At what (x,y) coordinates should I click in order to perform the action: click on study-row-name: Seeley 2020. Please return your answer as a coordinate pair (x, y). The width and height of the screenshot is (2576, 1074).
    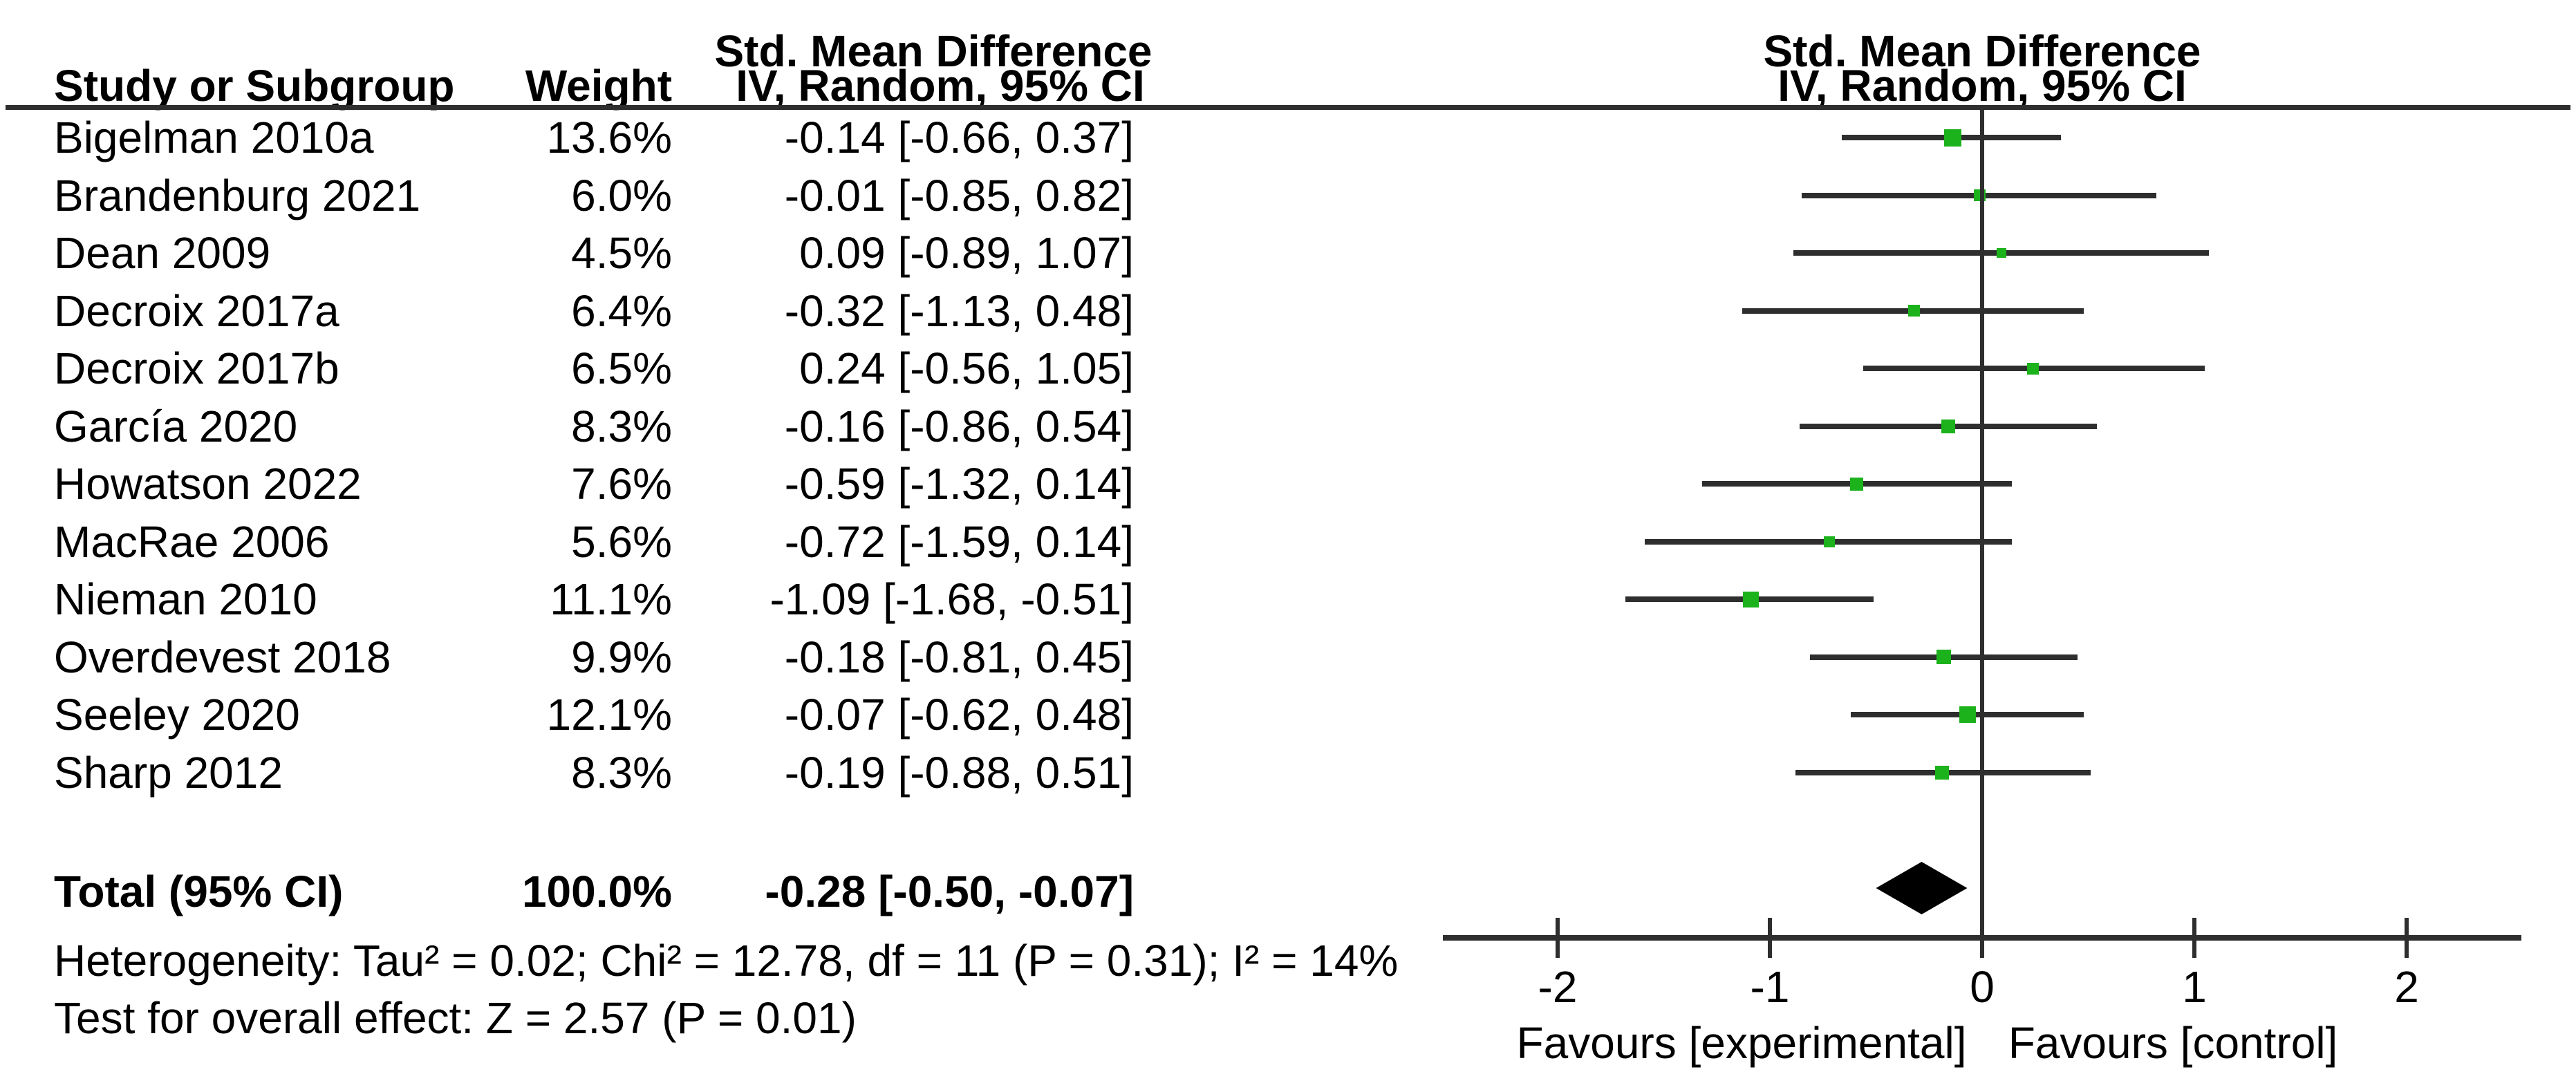
    Looking at the image, I should click on (177, 714).